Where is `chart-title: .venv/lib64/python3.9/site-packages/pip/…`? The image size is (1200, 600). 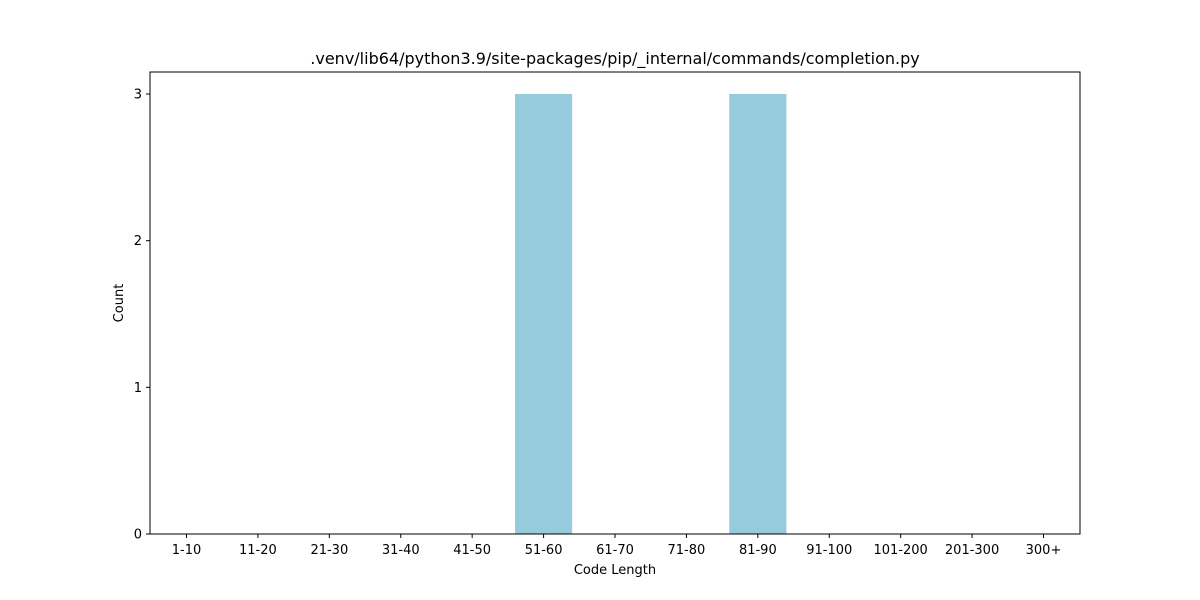
chart-title: .venv/lib64/python3.9/site-packages/pip/… is located at coordinates (614, 59).